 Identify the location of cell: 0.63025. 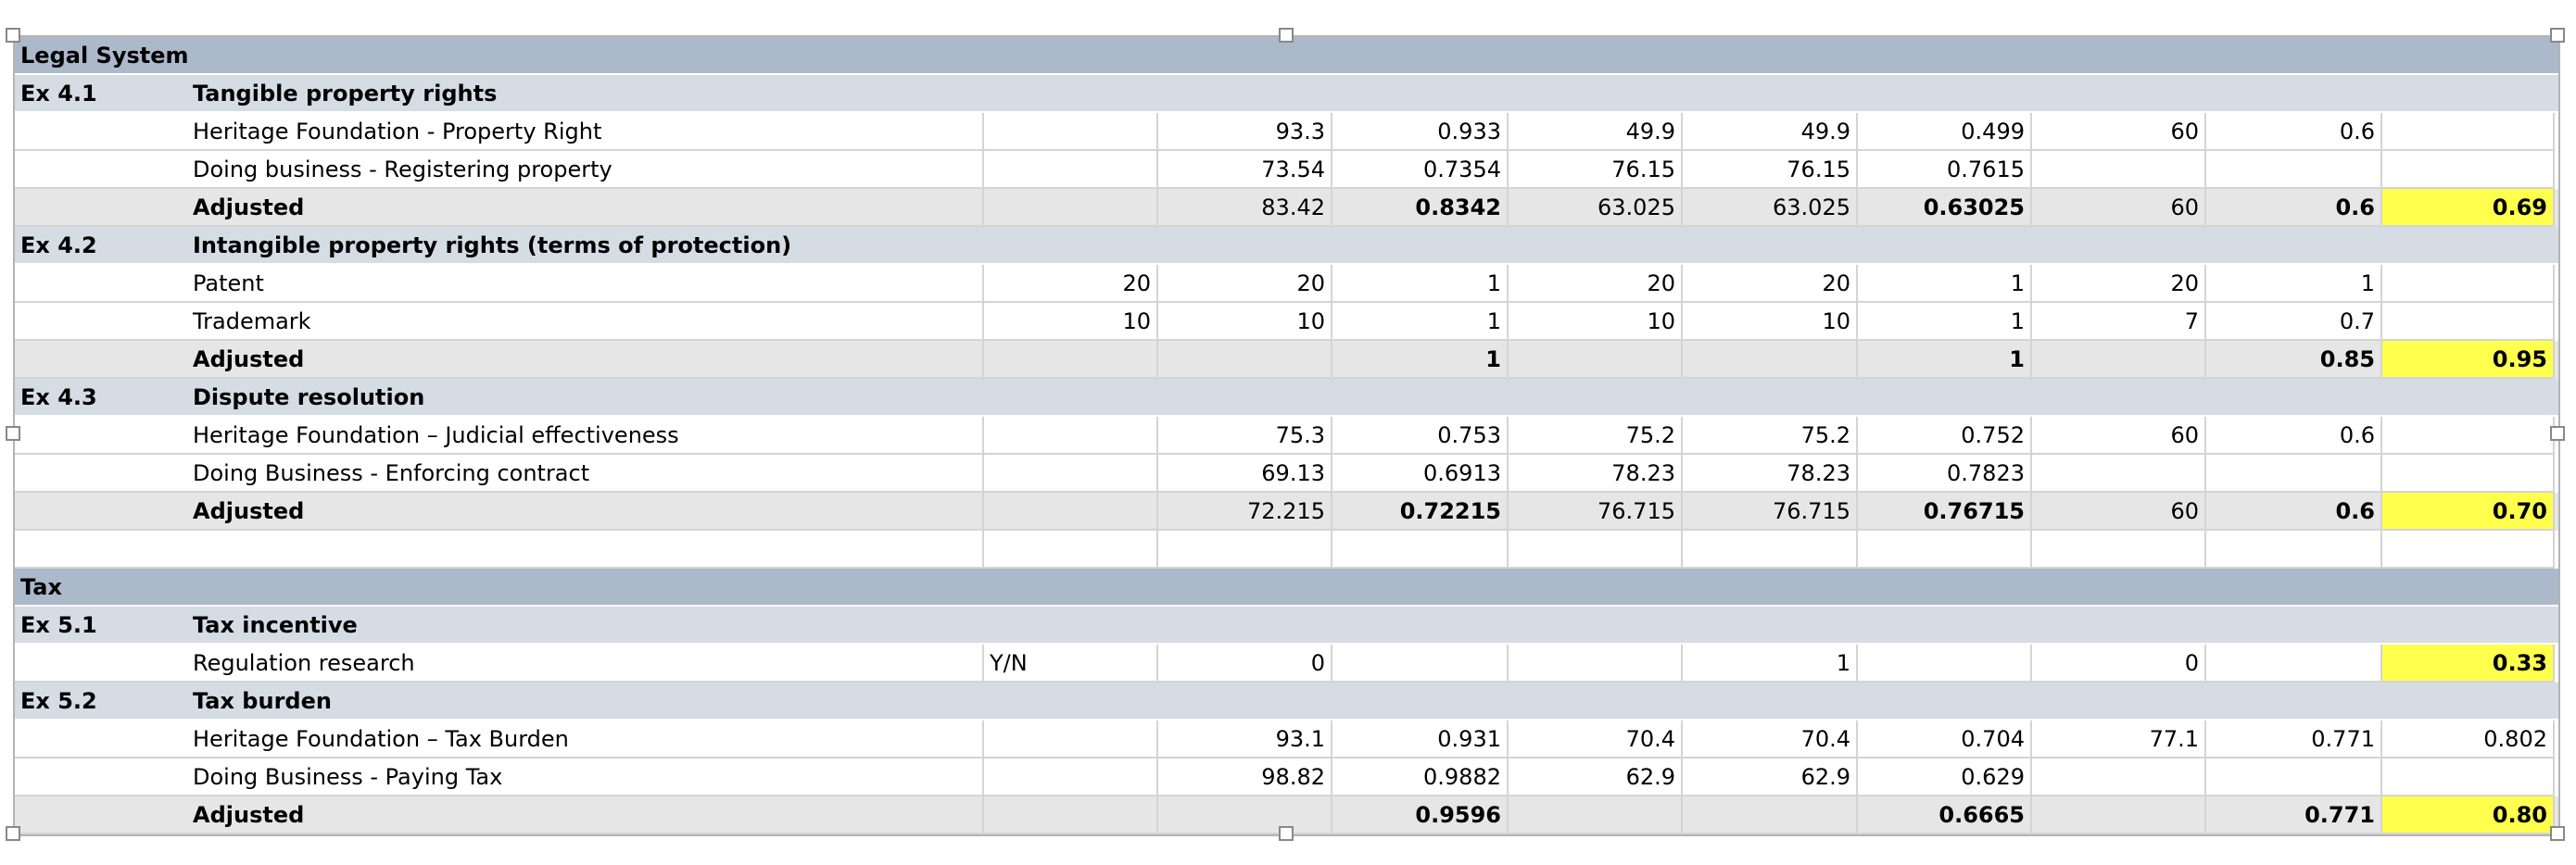
(1945, 208).